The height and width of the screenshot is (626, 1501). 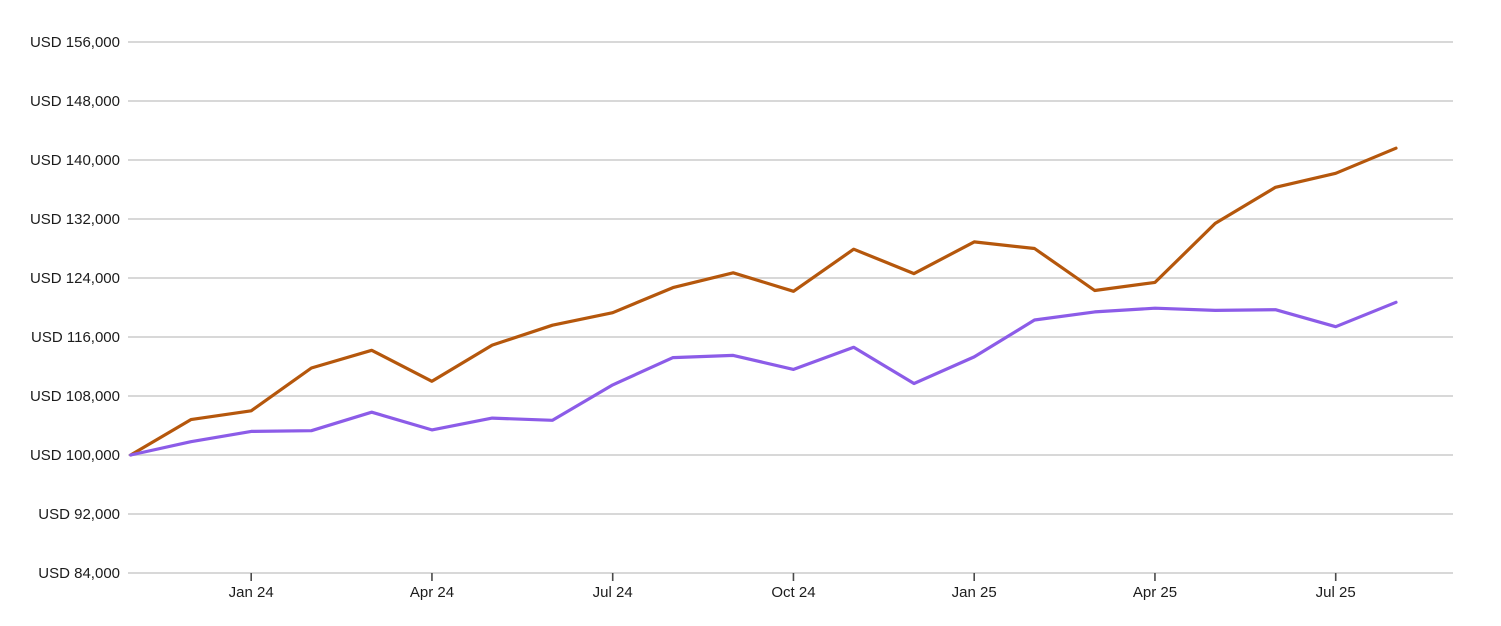 What do you see at coordinates (251, 592) in the screenshot?
I see `x-axis-label: Jan 24` at bounding box center [251, 592].